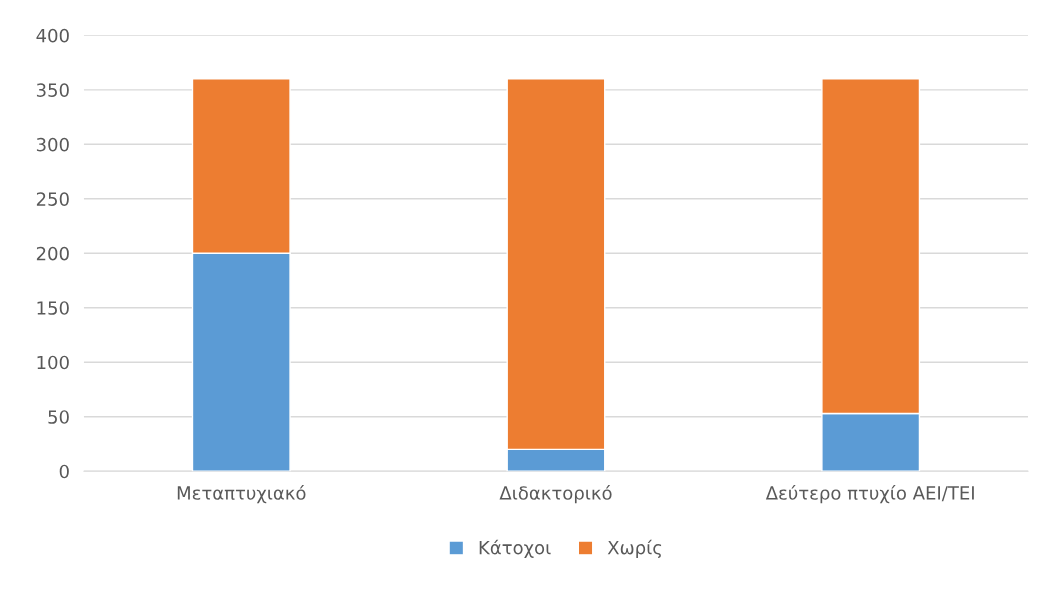 The width and height of the screenshot is (1049, 589). Describe the element at coordinates (64, 471) in the screenshot. I see `y-tick-label: 0` at that location.